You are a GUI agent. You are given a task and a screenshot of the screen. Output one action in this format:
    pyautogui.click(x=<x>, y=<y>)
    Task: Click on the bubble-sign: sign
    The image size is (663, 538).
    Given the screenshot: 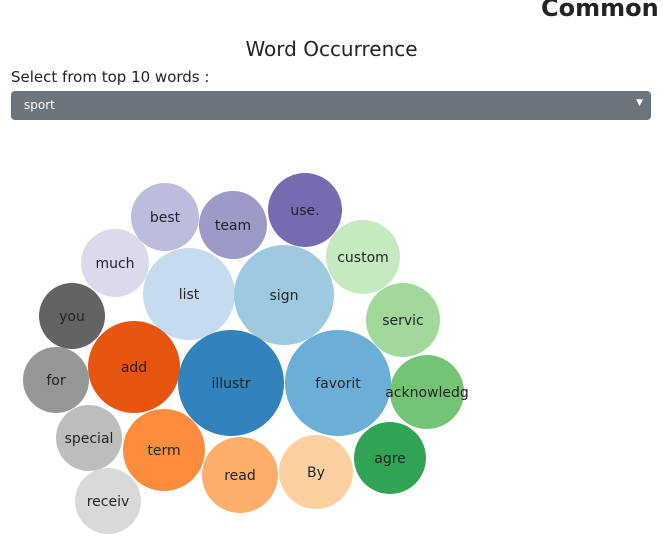 What is the action you would take?
    pyautogui.click(x=284, y=295)
    